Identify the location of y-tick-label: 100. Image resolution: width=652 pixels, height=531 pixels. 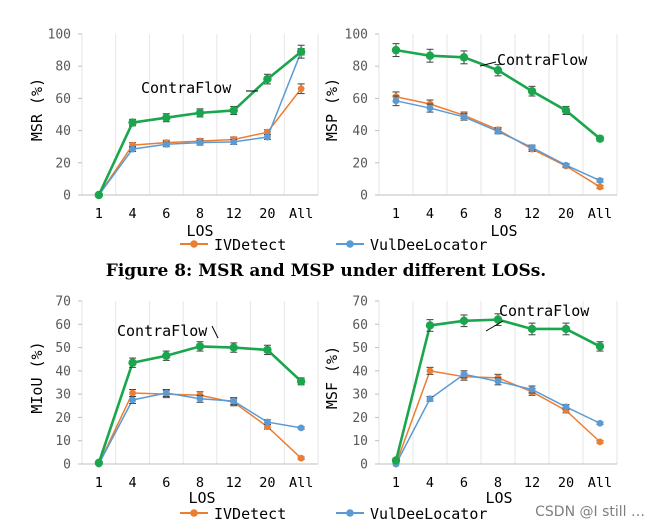
(356, 35).